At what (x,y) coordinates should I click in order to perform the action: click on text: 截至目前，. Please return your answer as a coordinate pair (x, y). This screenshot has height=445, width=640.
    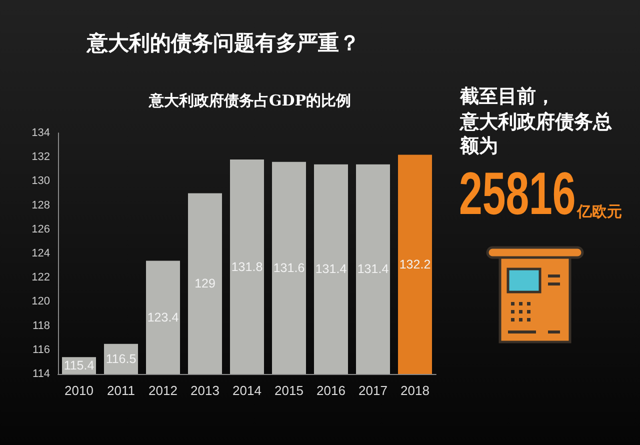
    Looking at the image, I should click on (507, 97).